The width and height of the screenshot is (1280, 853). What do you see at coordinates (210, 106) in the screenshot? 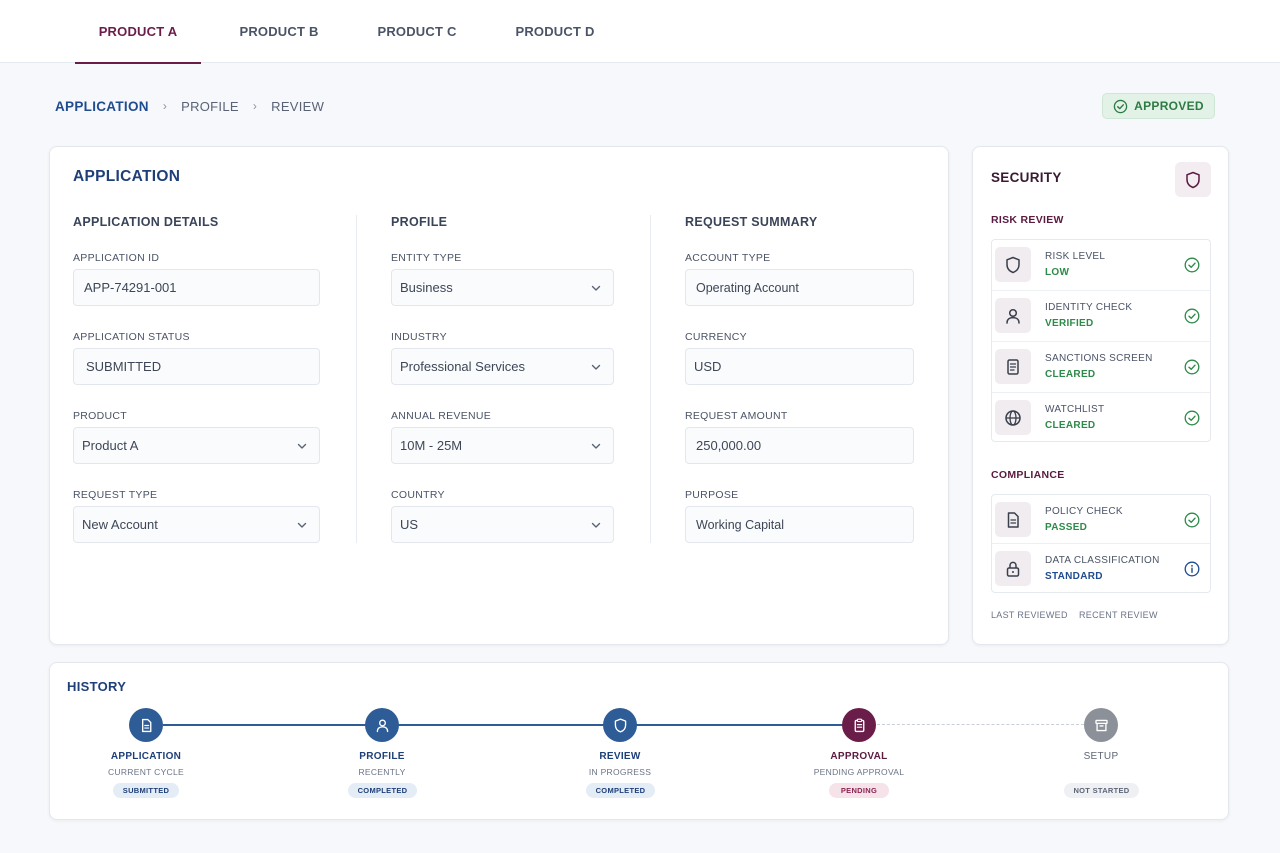
I see `breadcrumb-profile: PROFILE` at bounding box center [210, 106].